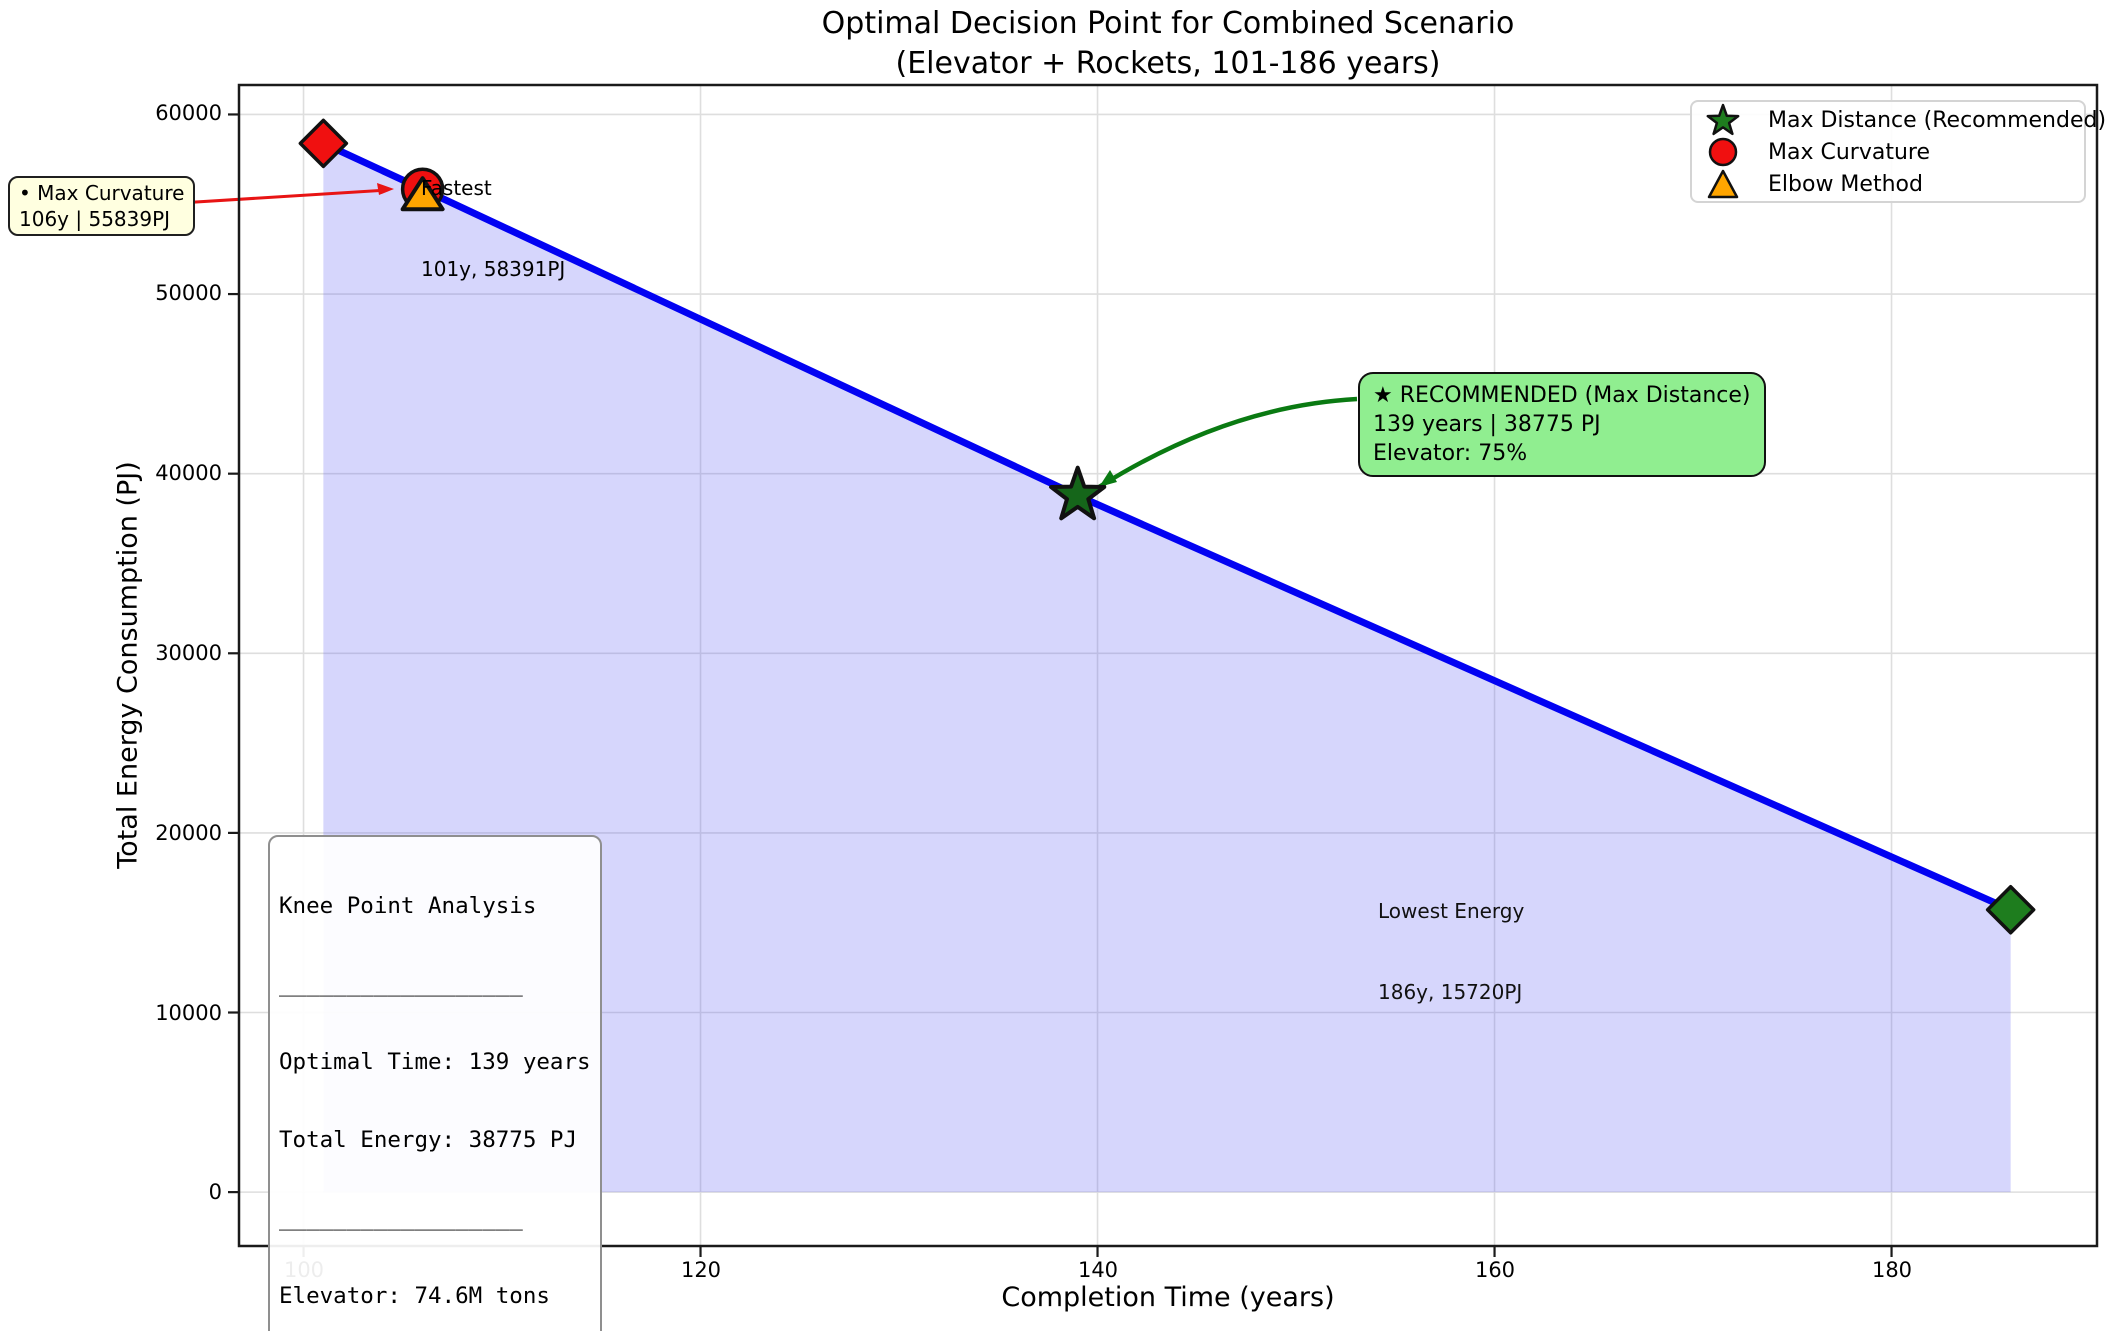 The image size is (2112, 1331). I want to click on y-axis-label: Total Energy Consumption (PJ), so click(128, 665).